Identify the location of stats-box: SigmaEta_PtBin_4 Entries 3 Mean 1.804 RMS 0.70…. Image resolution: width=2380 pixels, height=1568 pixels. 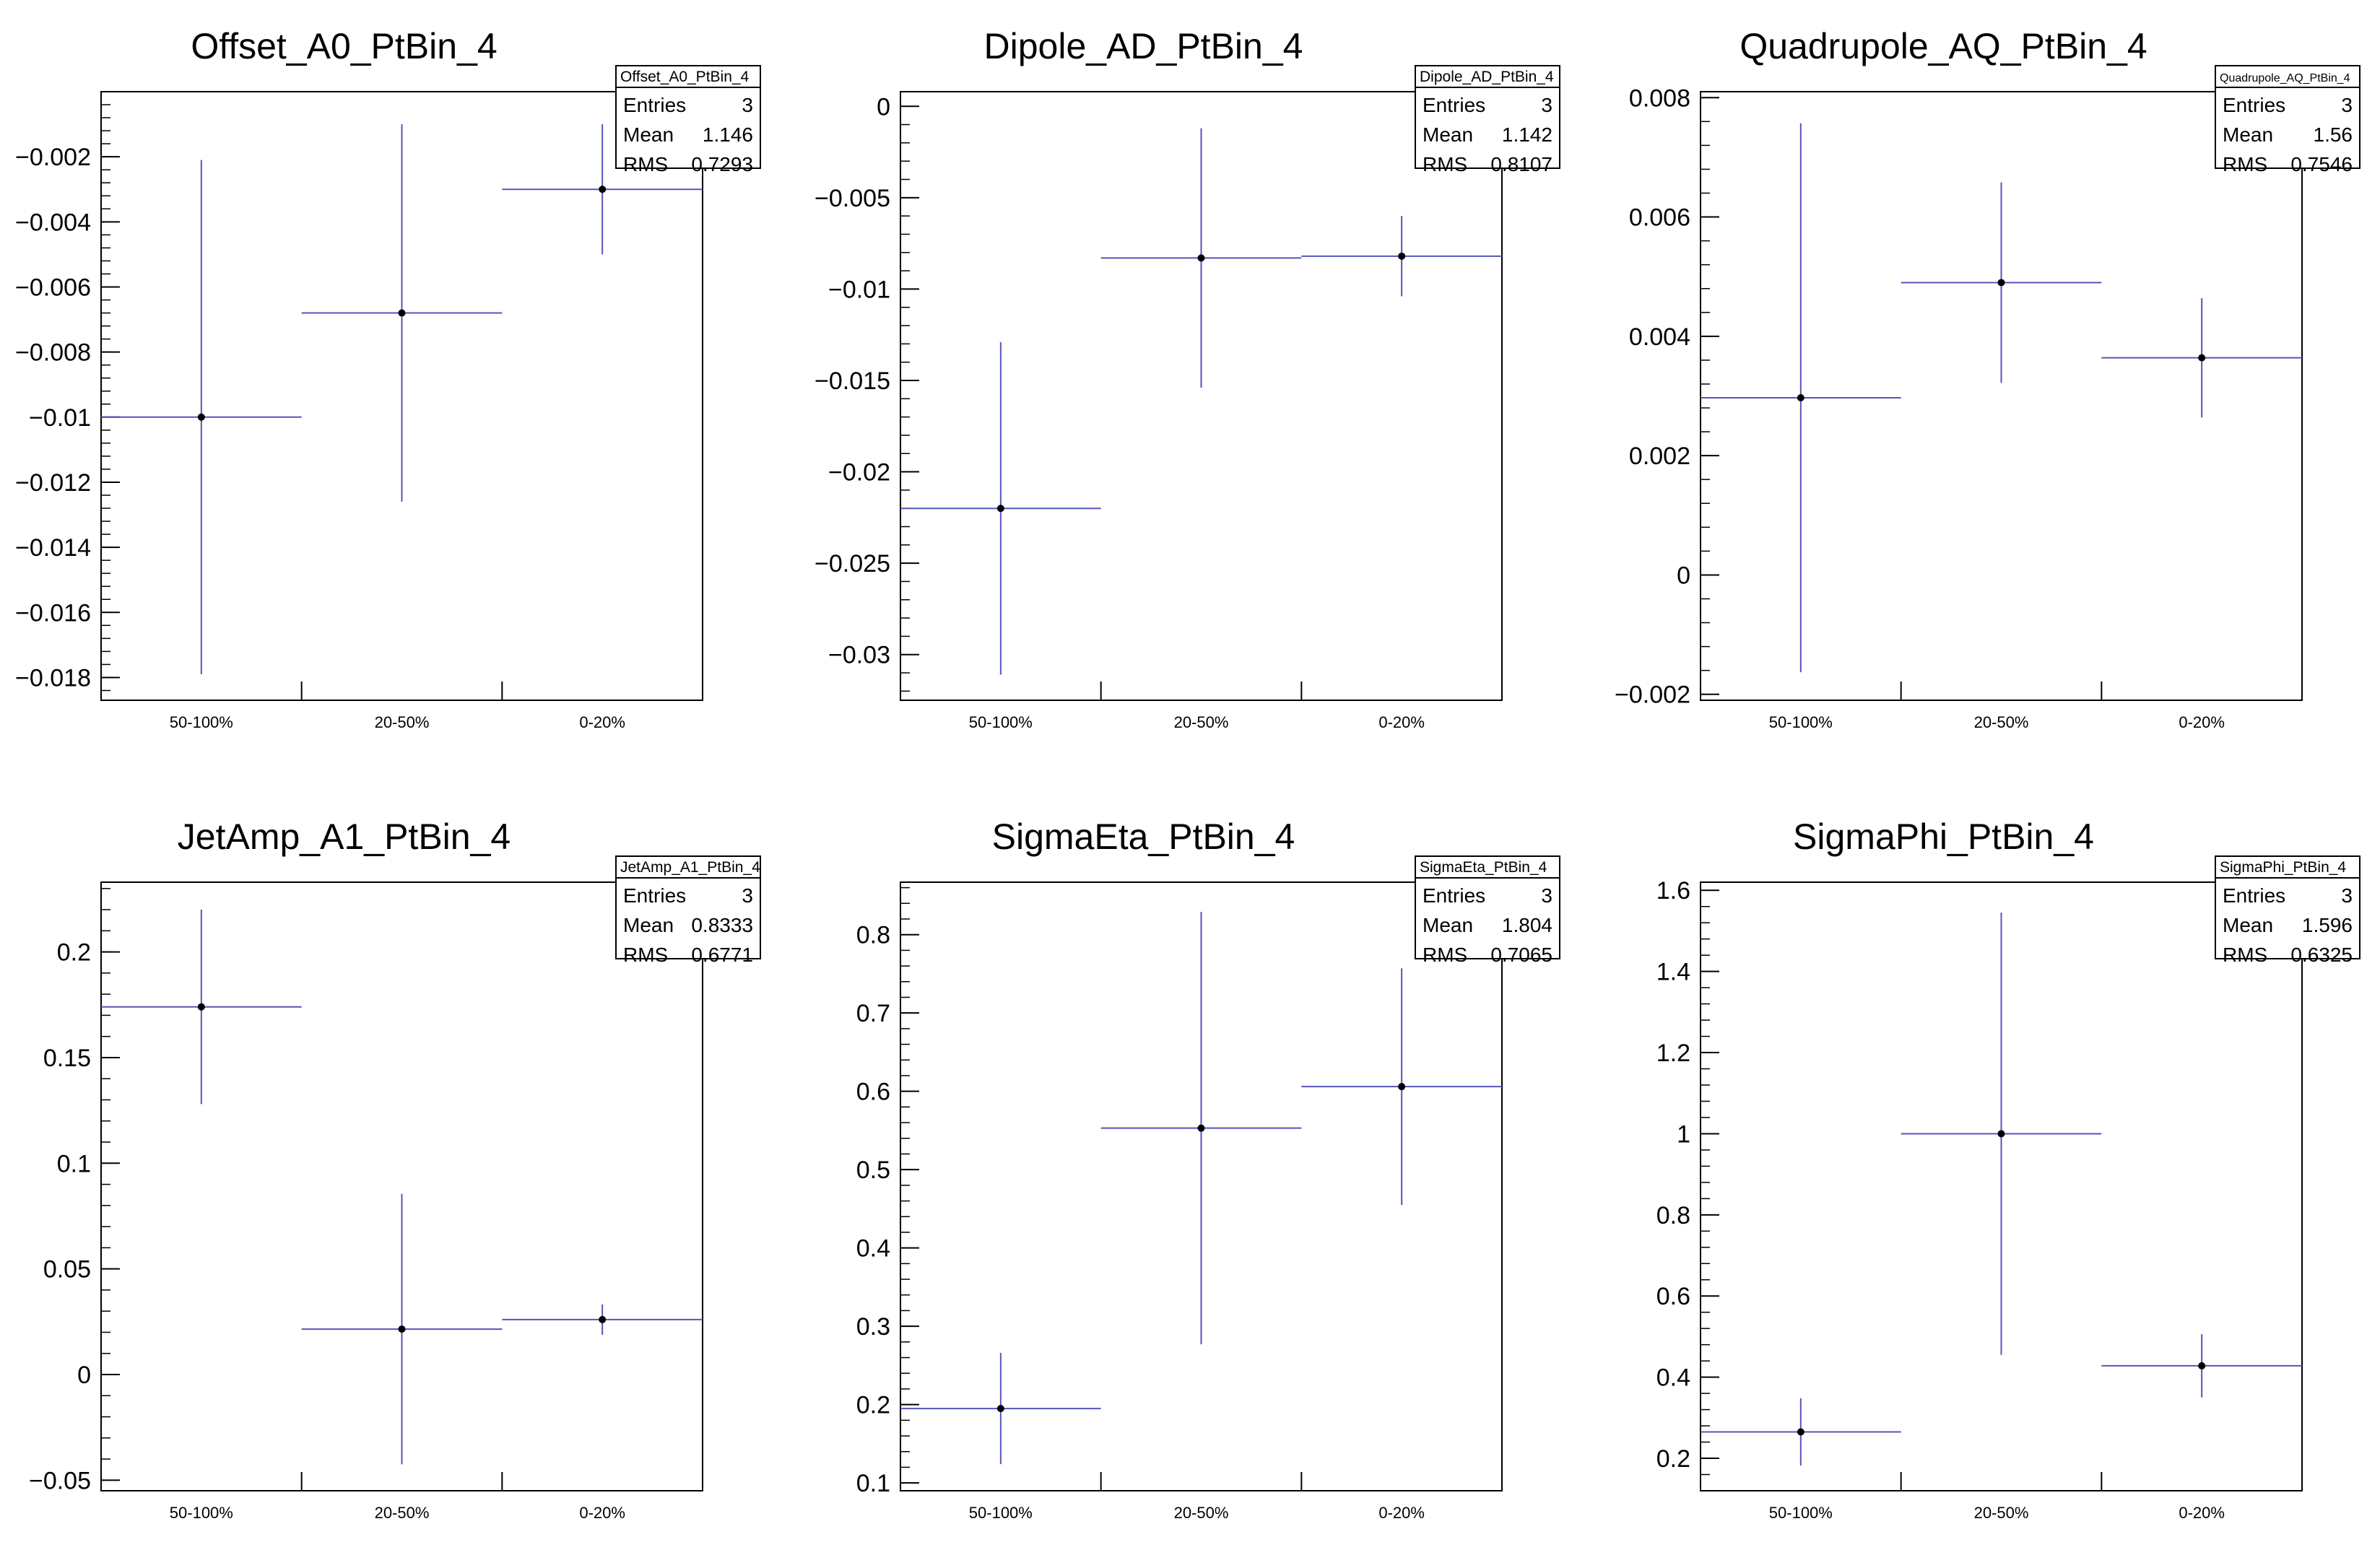
(1487, 910).